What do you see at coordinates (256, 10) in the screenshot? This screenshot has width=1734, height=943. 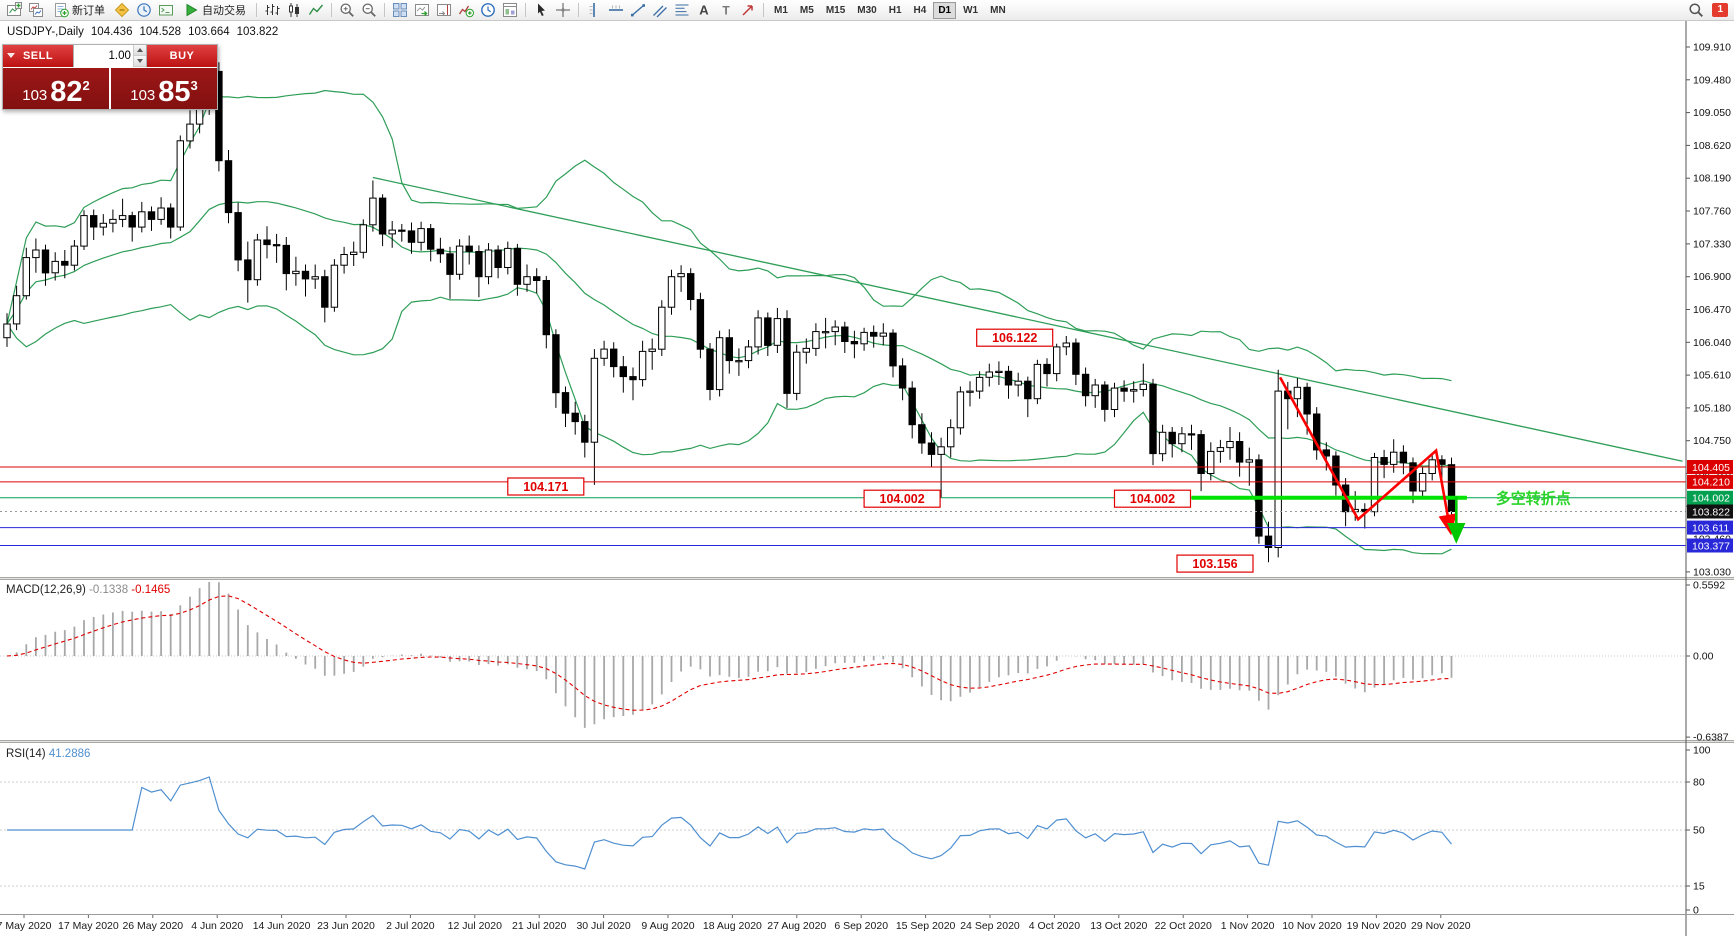 I see `toolbar-separator` at bounding box center [256, 10].